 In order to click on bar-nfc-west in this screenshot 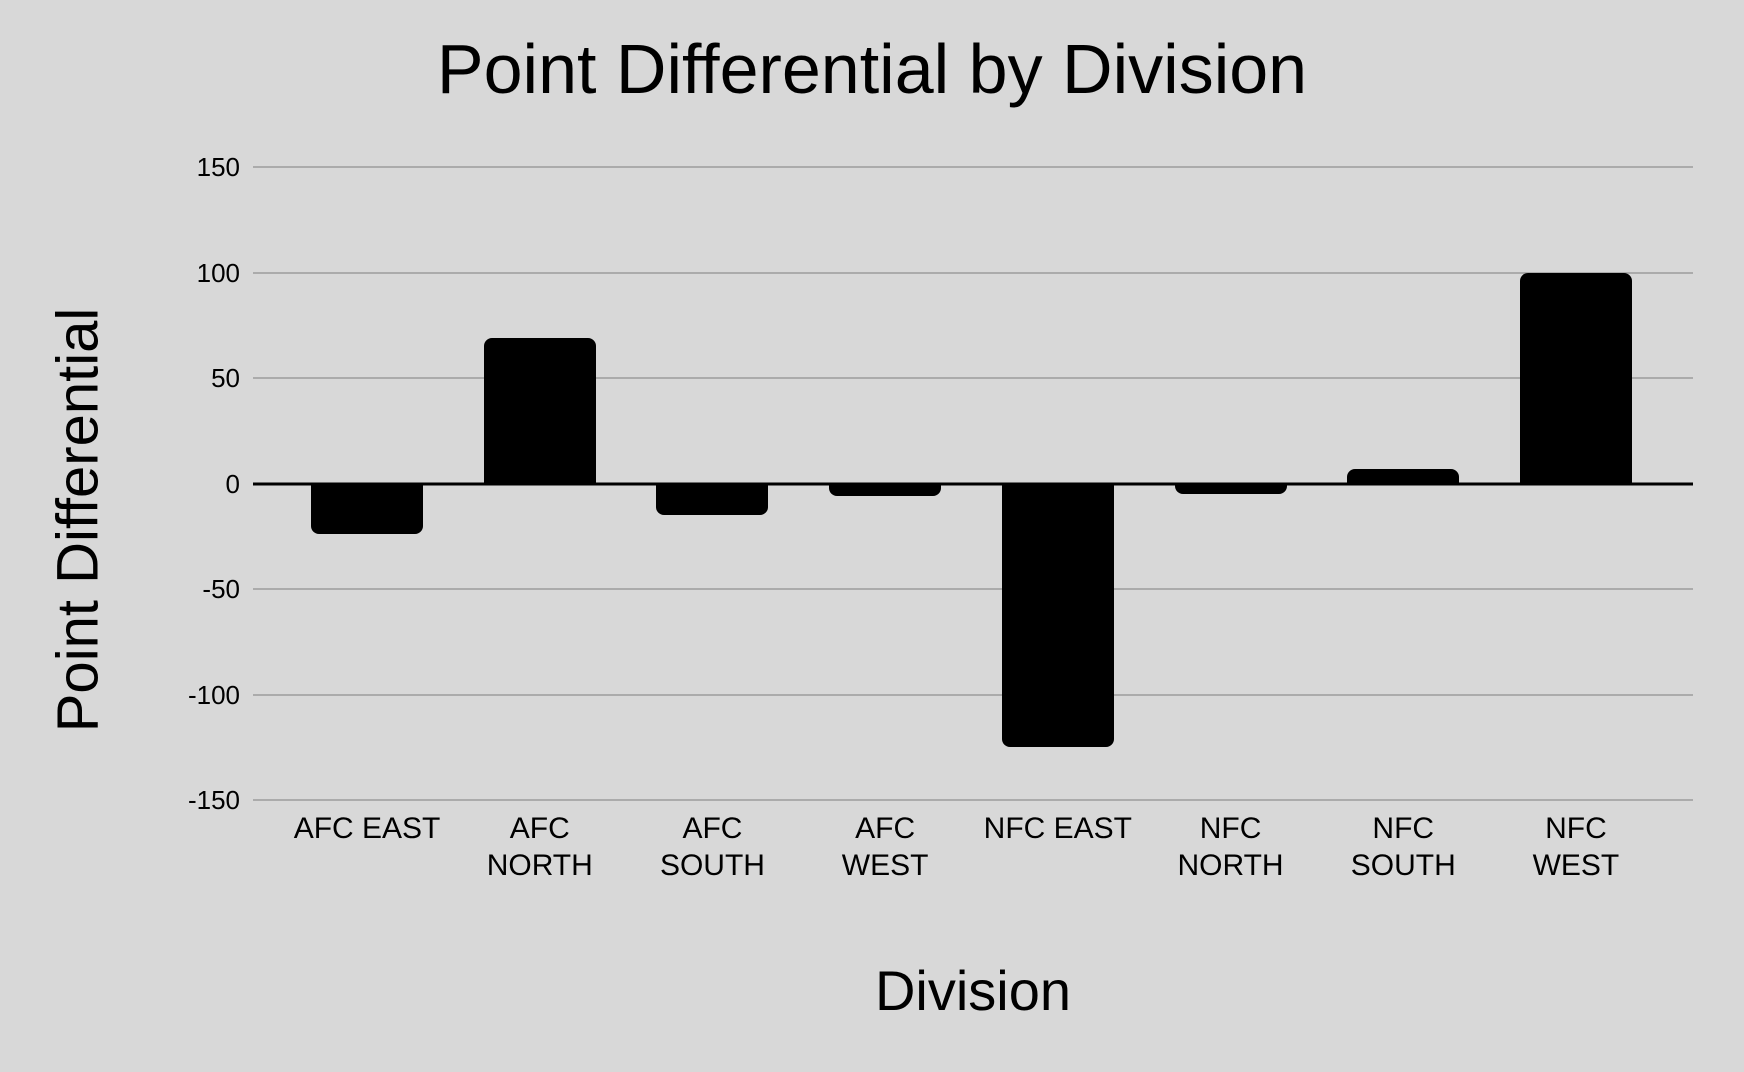, I will do `click(1575, 378)`.